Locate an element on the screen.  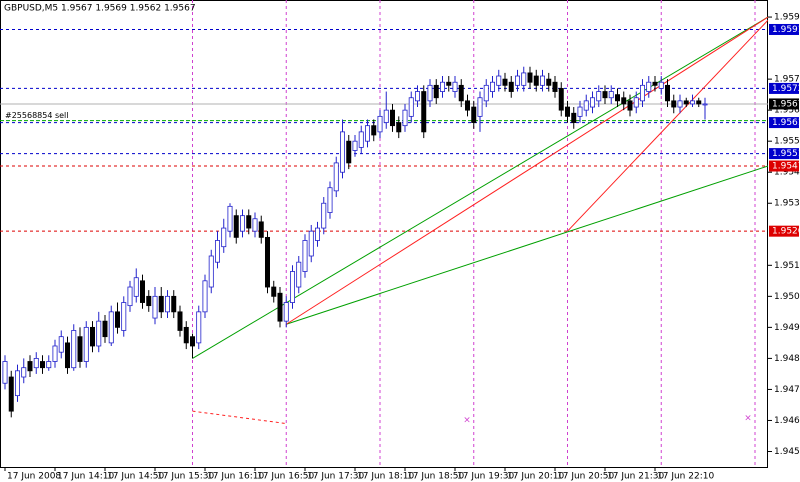
x-tick-label: 17 Jun 15:30 is located at coordinates (185, 477).